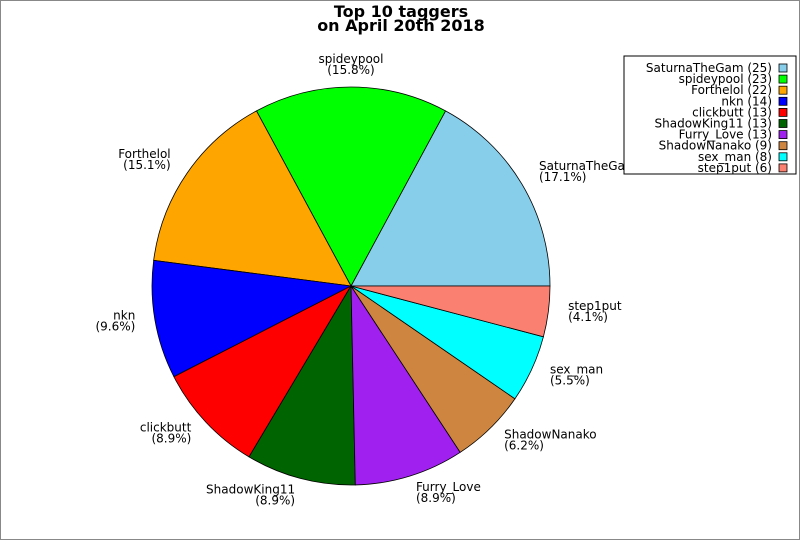 The height and width of the screenshot is (540, 800). I want to click on slice-label: nkn, so click(124, 315).